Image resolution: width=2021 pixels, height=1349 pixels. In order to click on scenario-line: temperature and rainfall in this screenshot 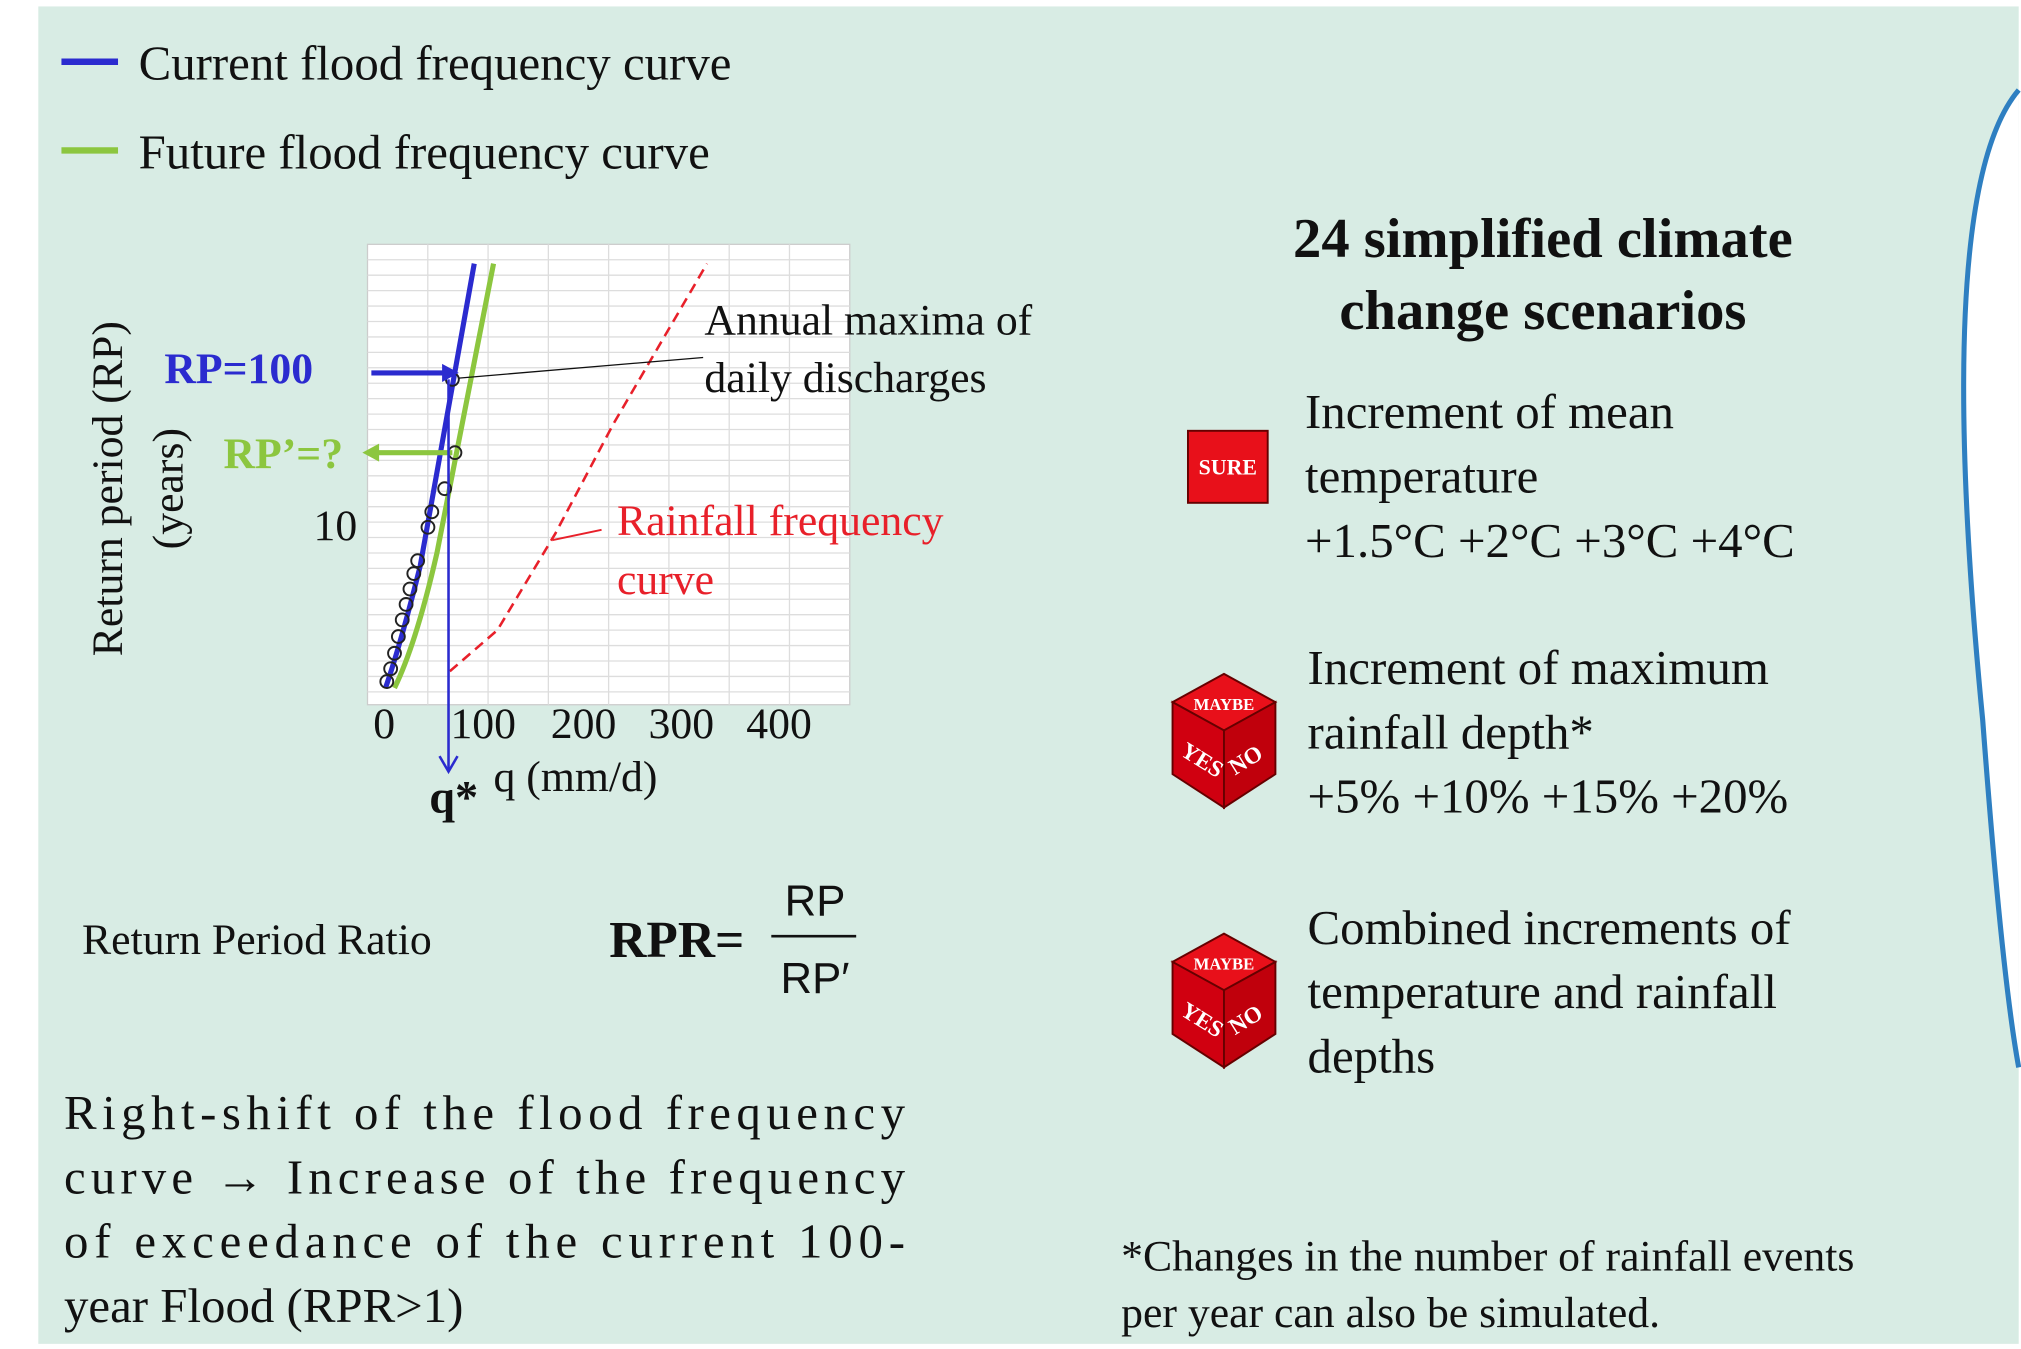, I will do `click(1542, 991)`.